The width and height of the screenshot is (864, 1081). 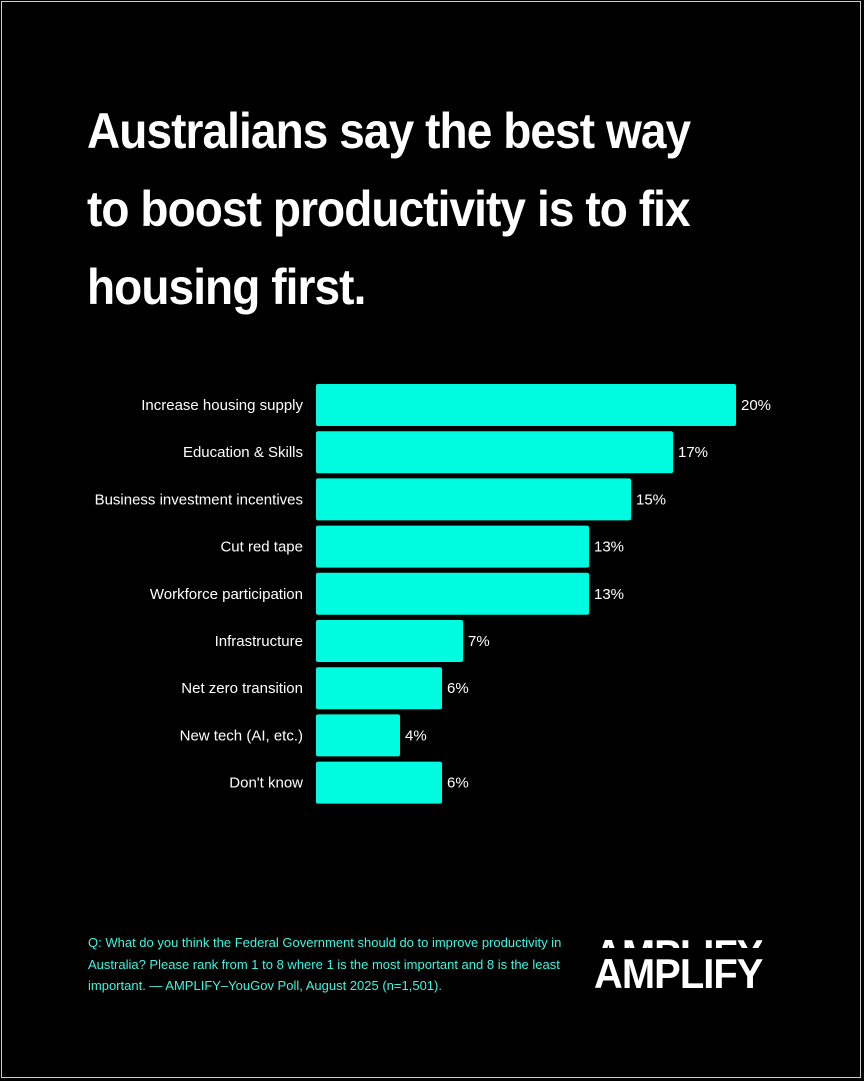 I want to click on amplify-logo: AMPLIFY AMPLIFY, so click(x=689, y=965).